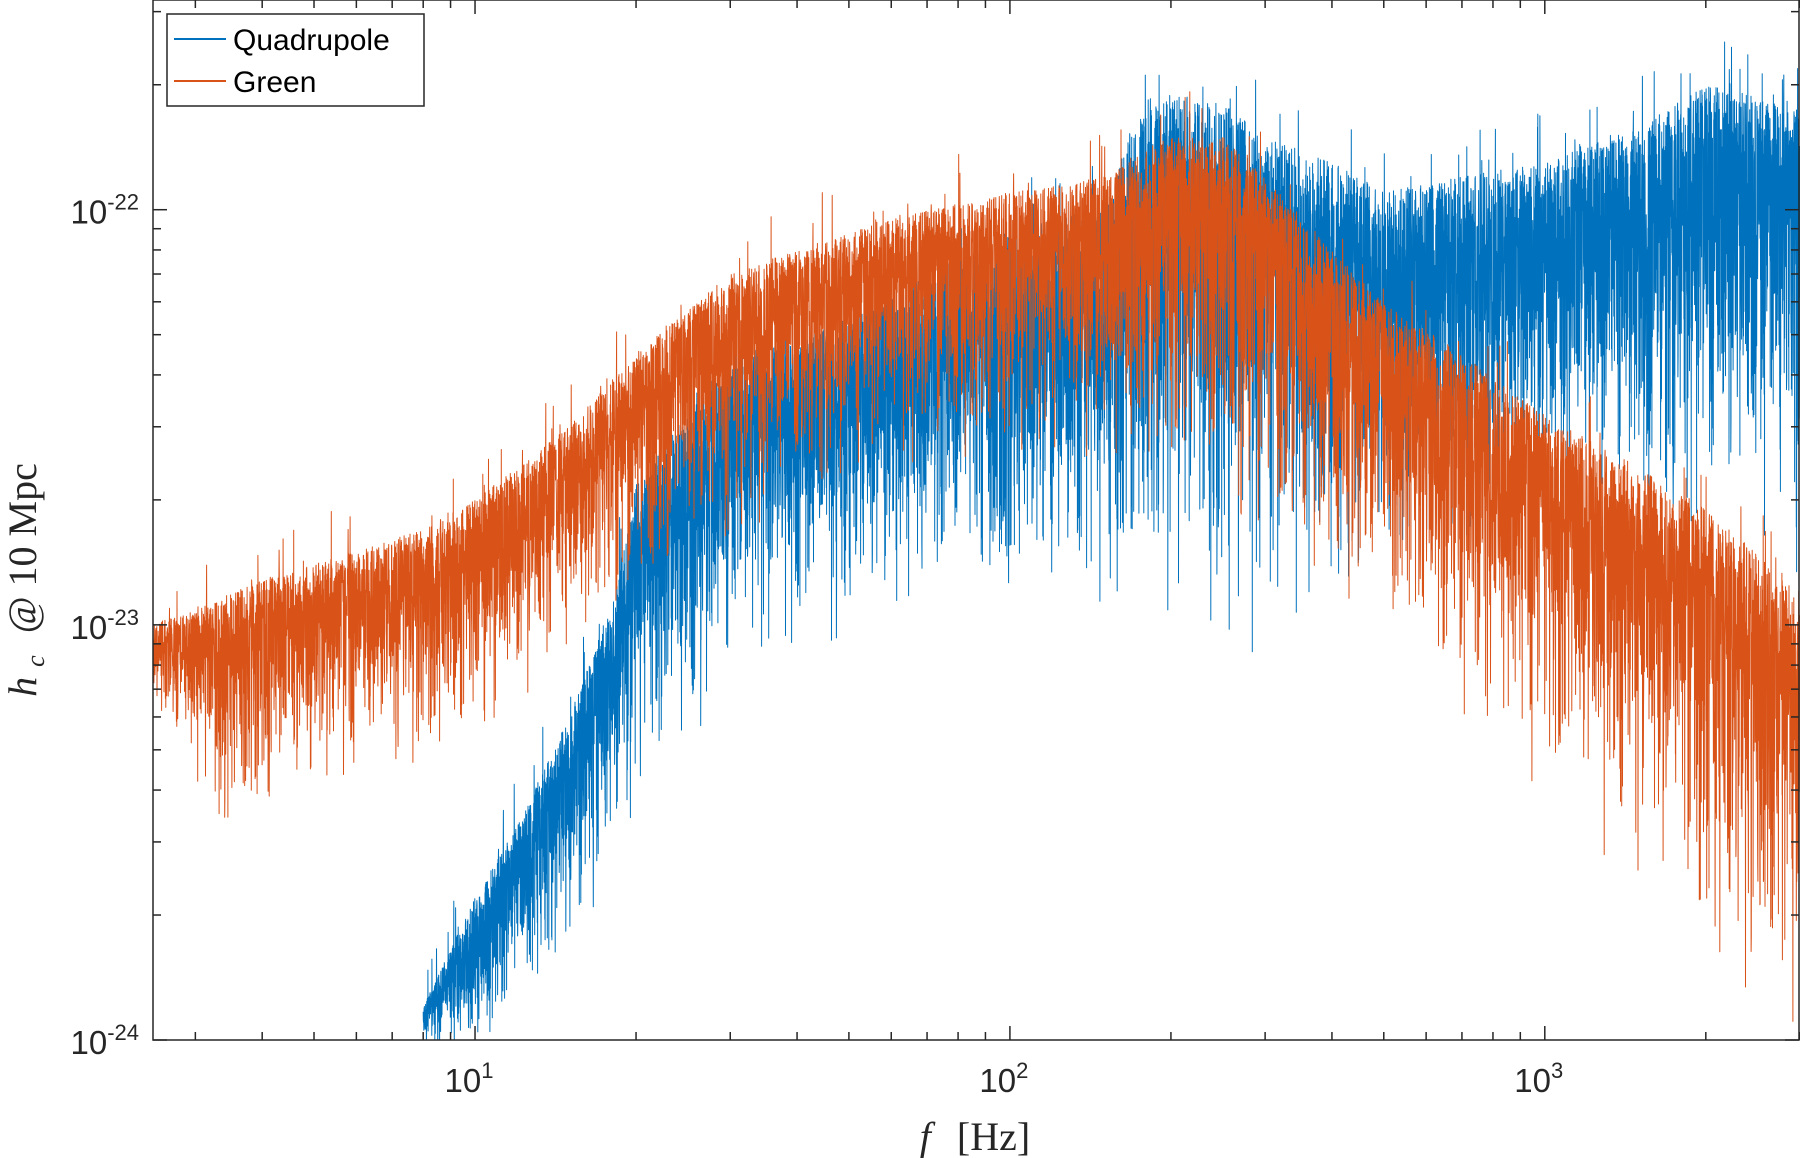 This screenshot has height=1158, width=1800. I want to click on y-axis-label-sub: c, so click(35, 661).